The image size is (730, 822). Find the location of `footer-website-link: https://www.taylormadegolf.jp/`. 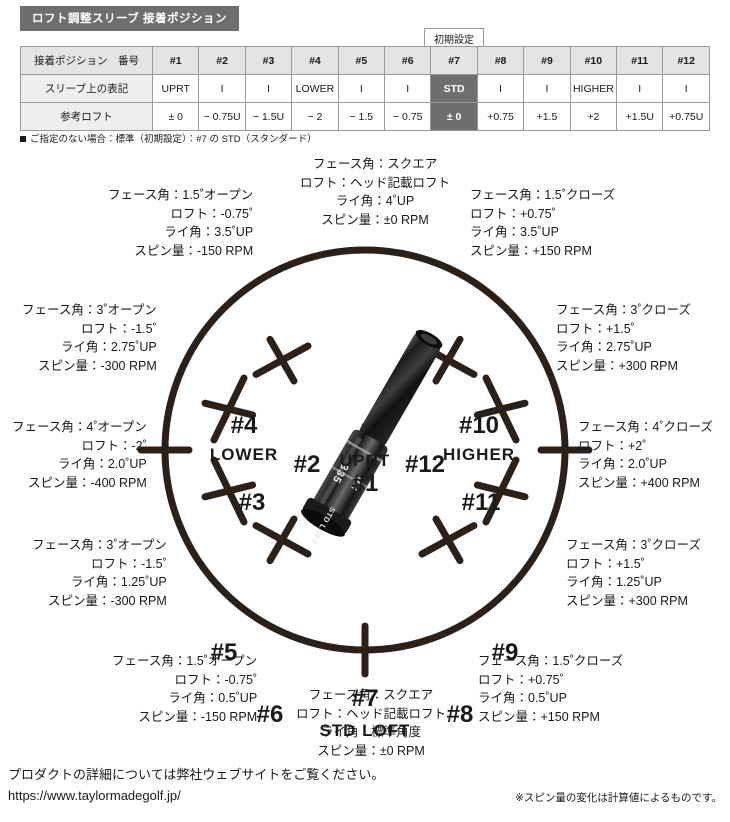

footer-website-link: https://www.taylormadegolf.jp/ is located at coordinates (94, 796).